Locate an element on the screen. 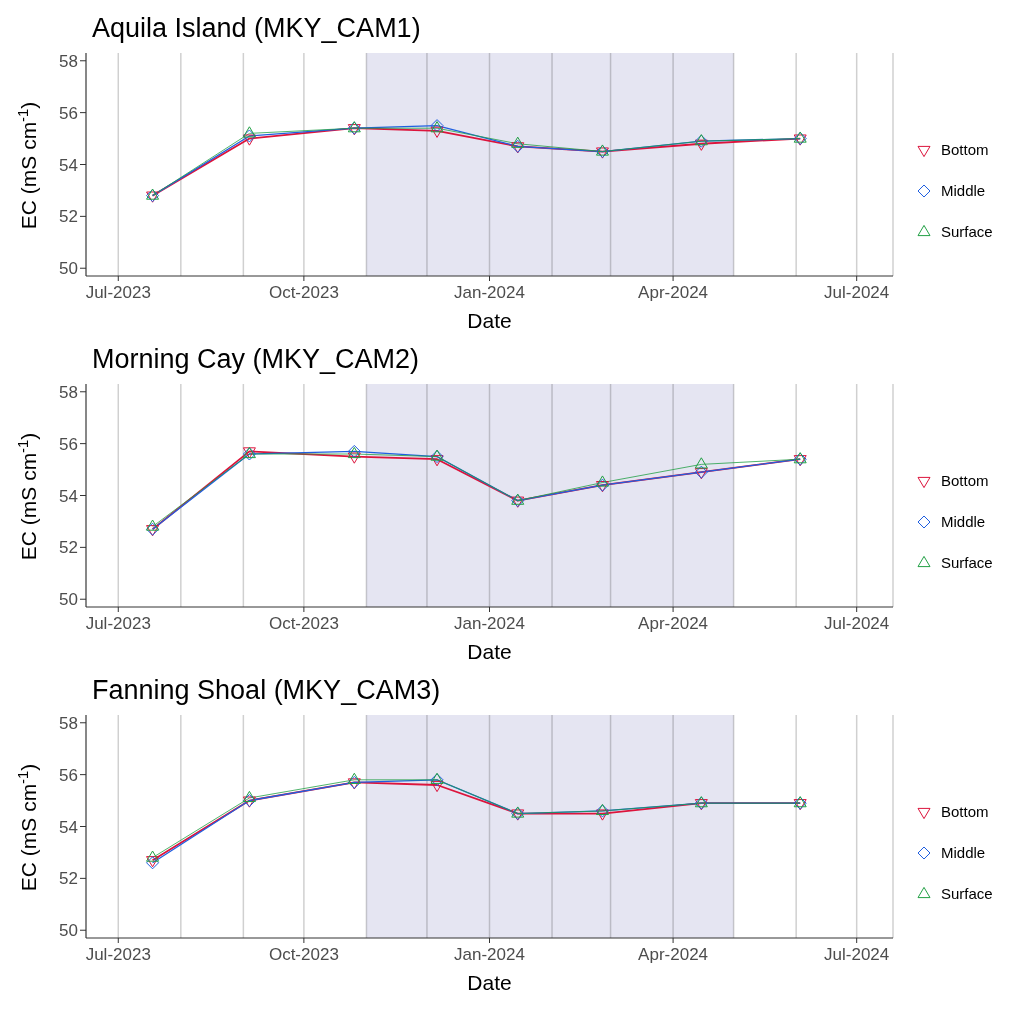 The image size is (1031, 1028). chart-title: Aquila Island (MKY_CAM1) is located at coordinates (256, 28).